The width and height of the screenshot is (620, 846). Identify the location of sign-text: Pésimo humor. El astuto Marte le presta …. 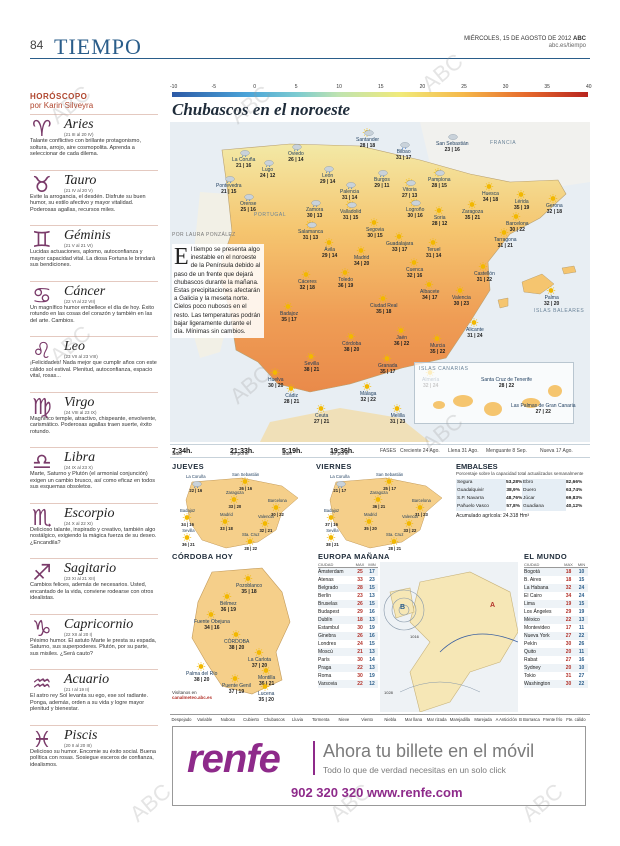
(93, 647).